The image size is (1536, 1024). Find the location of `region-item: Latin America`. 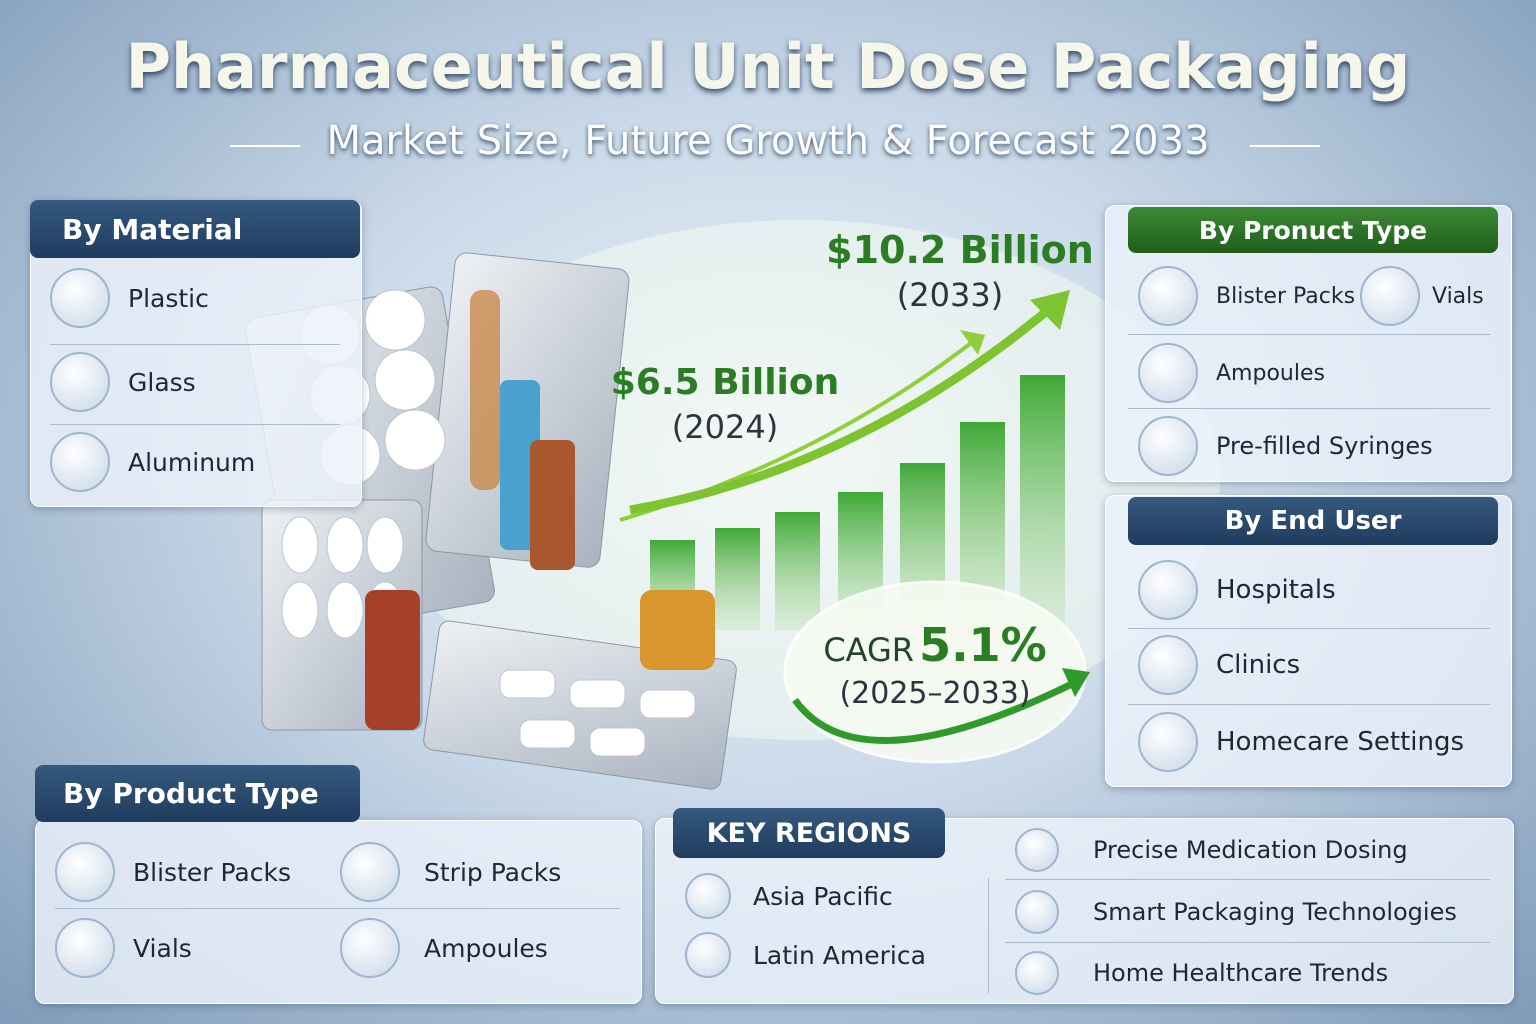

region-item: Latin America is located at coordinates (805, 955).